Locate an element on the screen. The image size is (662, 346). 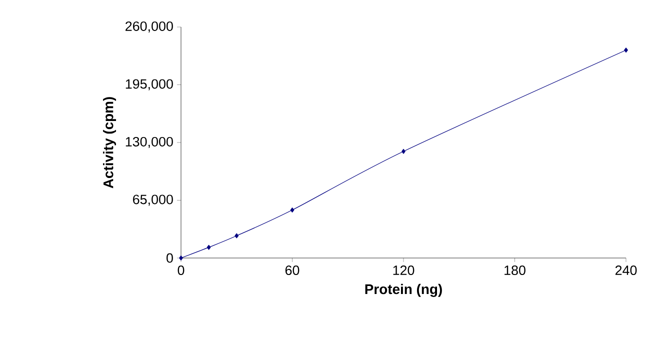
y-tick-label: 130,000 is located at coordinates (149, 142).